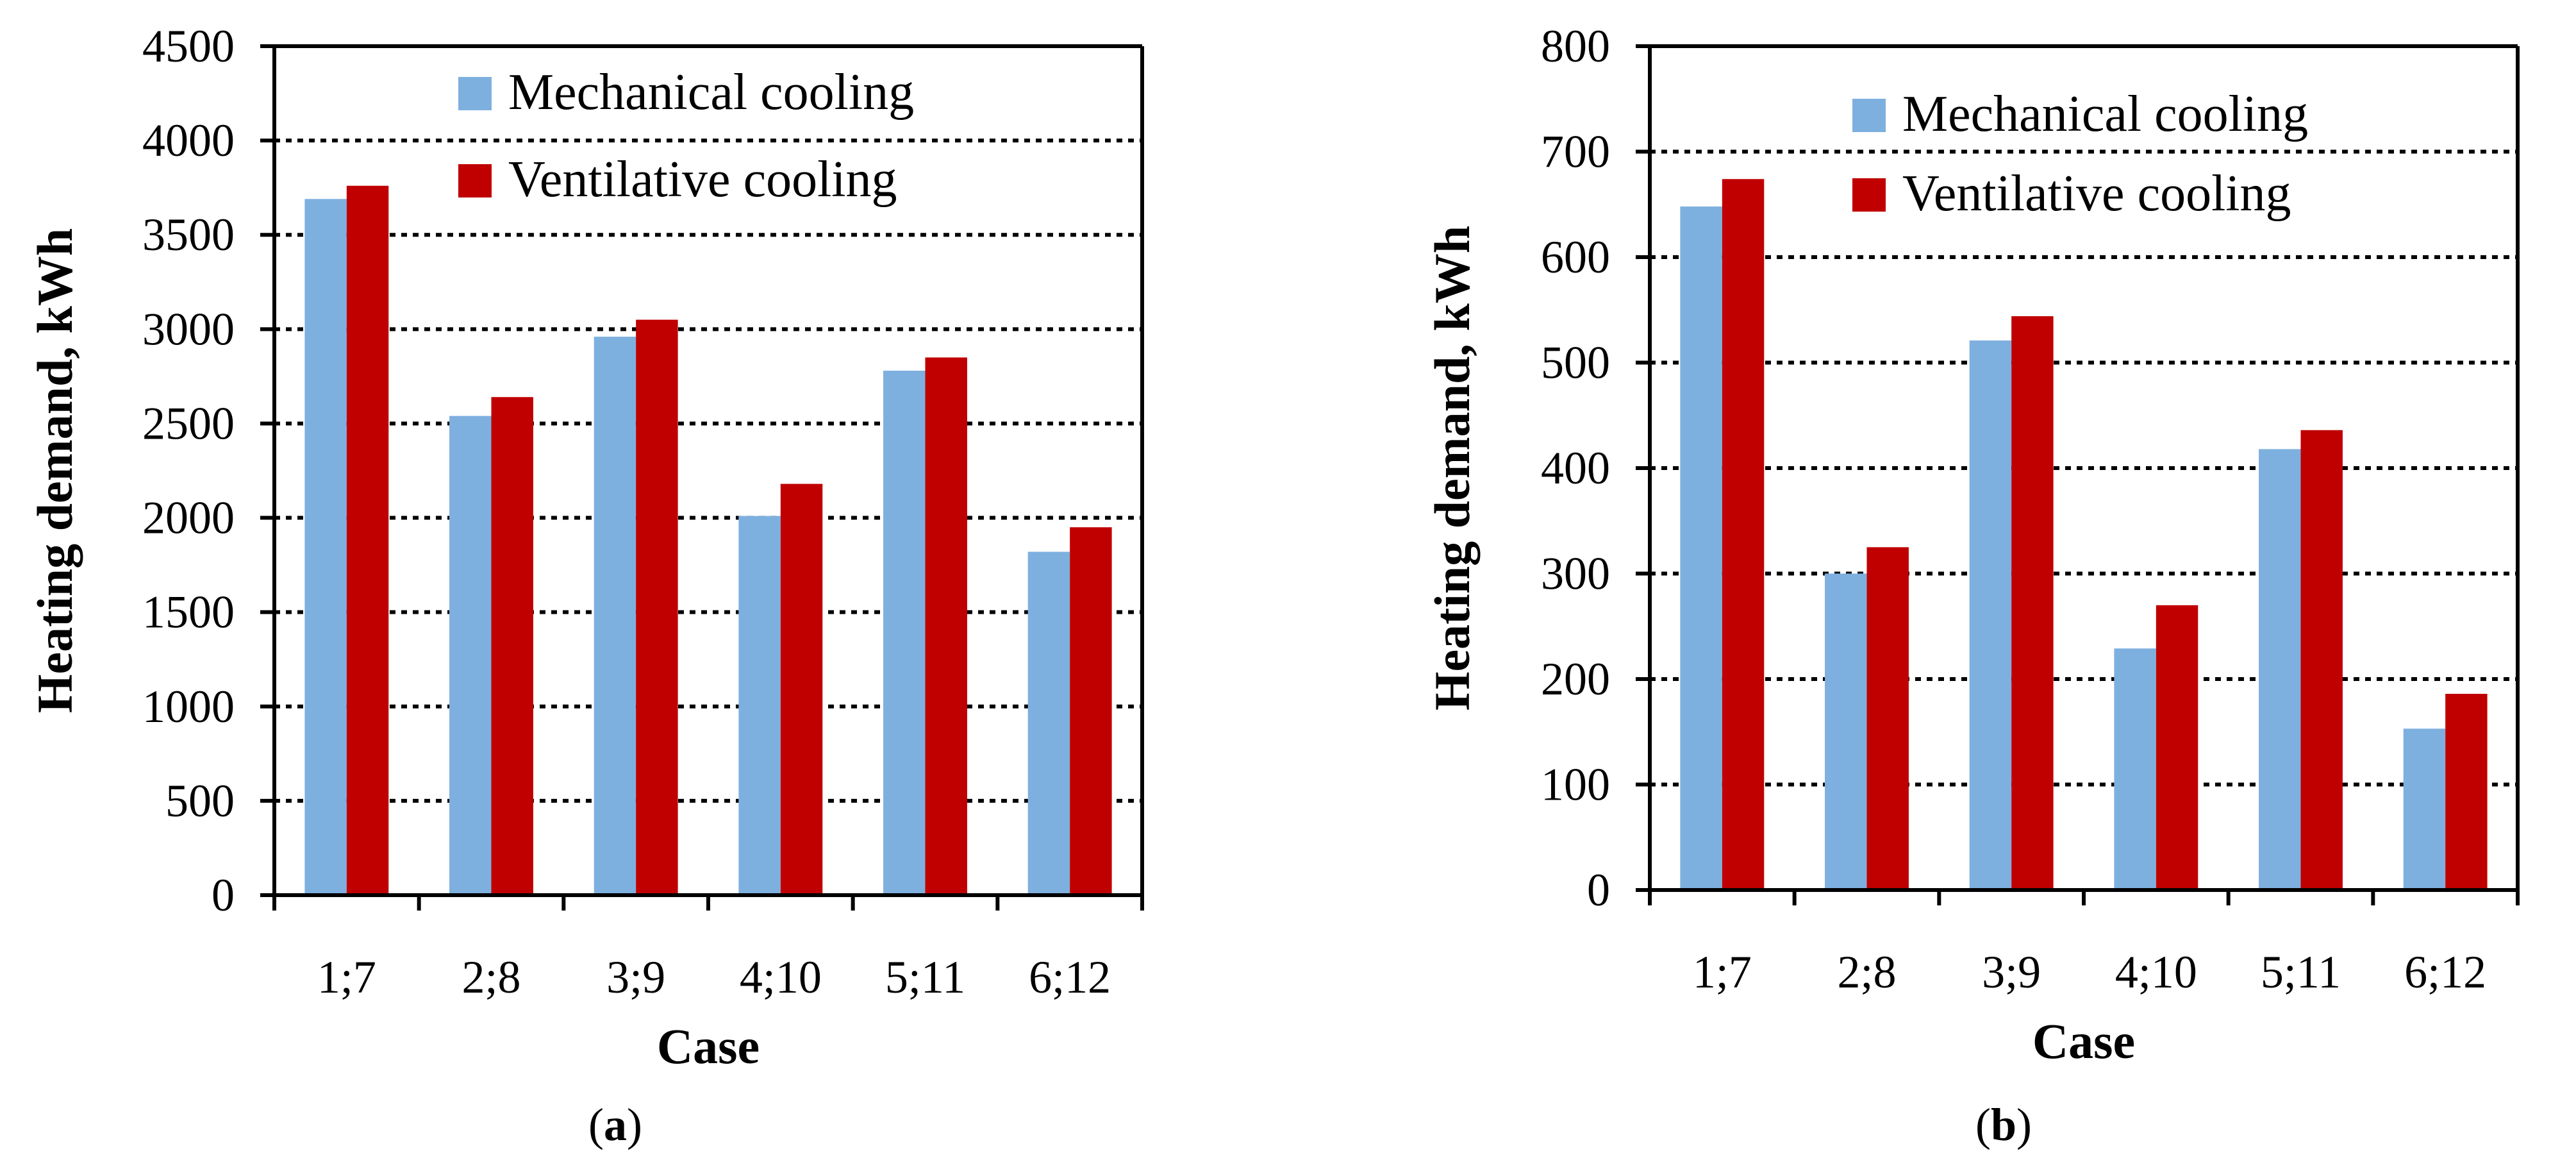 This screenshot has width=2576, height=1176. Describe the element at coordinates (188, 423) in the screenshot. I see `y-tick-label: 2500` at that location.